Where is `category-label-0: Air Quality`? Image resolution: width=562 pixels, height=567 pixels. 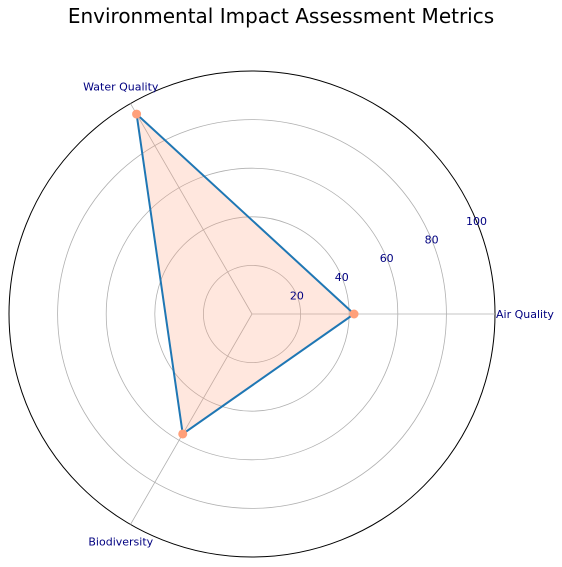
category-label-0: Air Quality is located at coordinates (525, 314).